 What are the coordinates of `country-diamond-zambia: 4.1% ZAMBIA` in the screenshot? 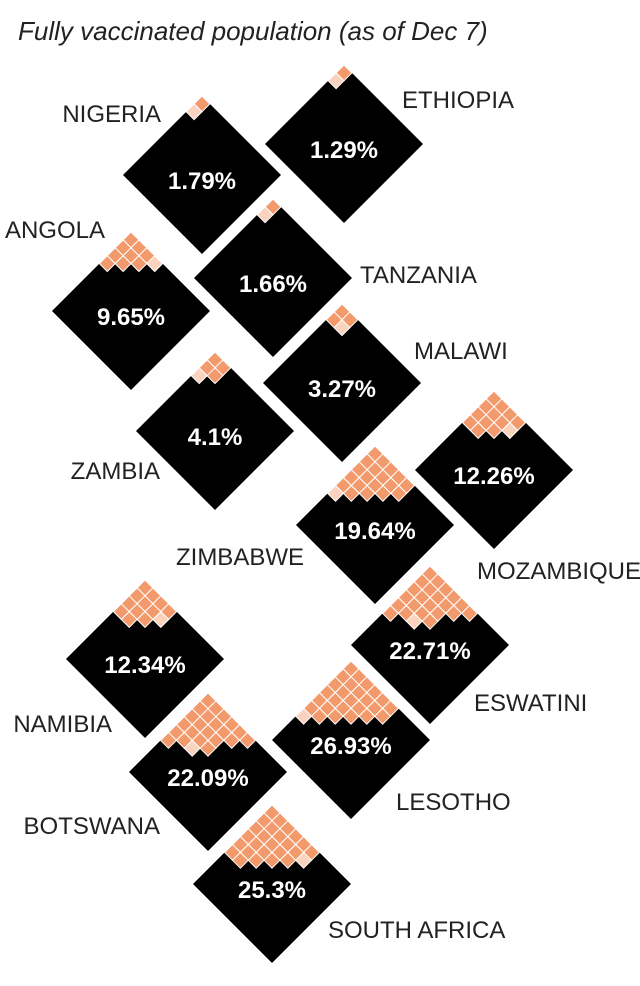 It's located at (182, 430).